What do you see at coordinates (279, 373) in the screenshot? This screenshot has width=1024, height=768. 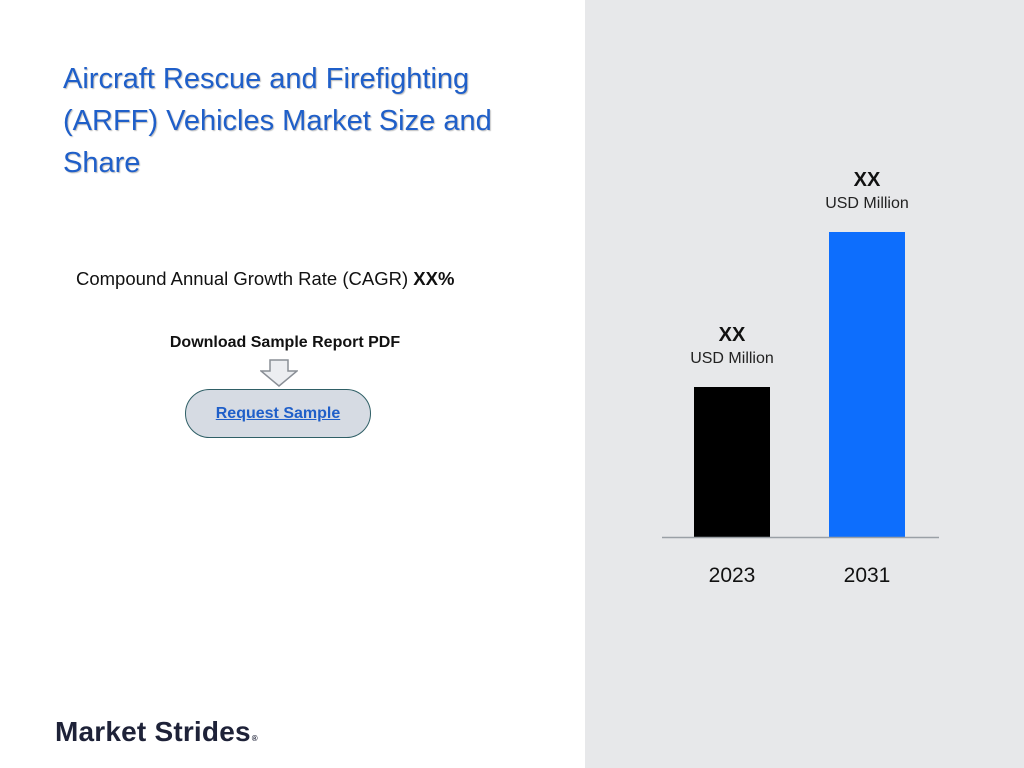 I see `down-arrow-icon` at bounding box center [279, 373].